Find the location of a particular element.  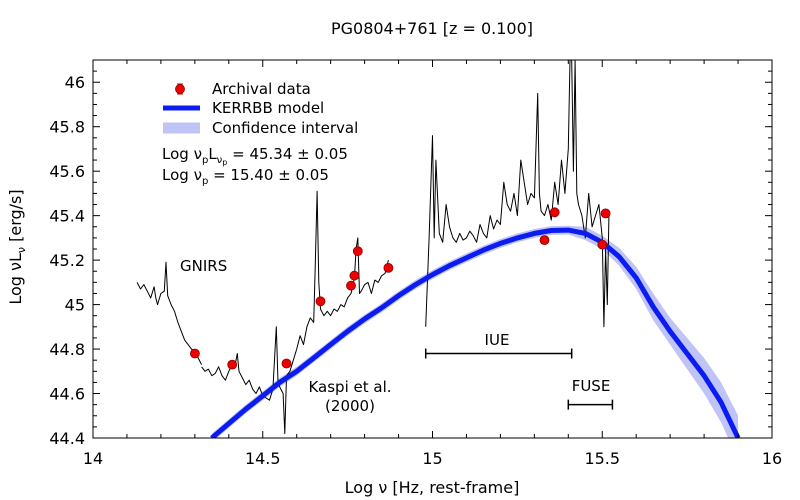

annotation-kaspi-line2: (2000) is located at coordinates (350, 406).